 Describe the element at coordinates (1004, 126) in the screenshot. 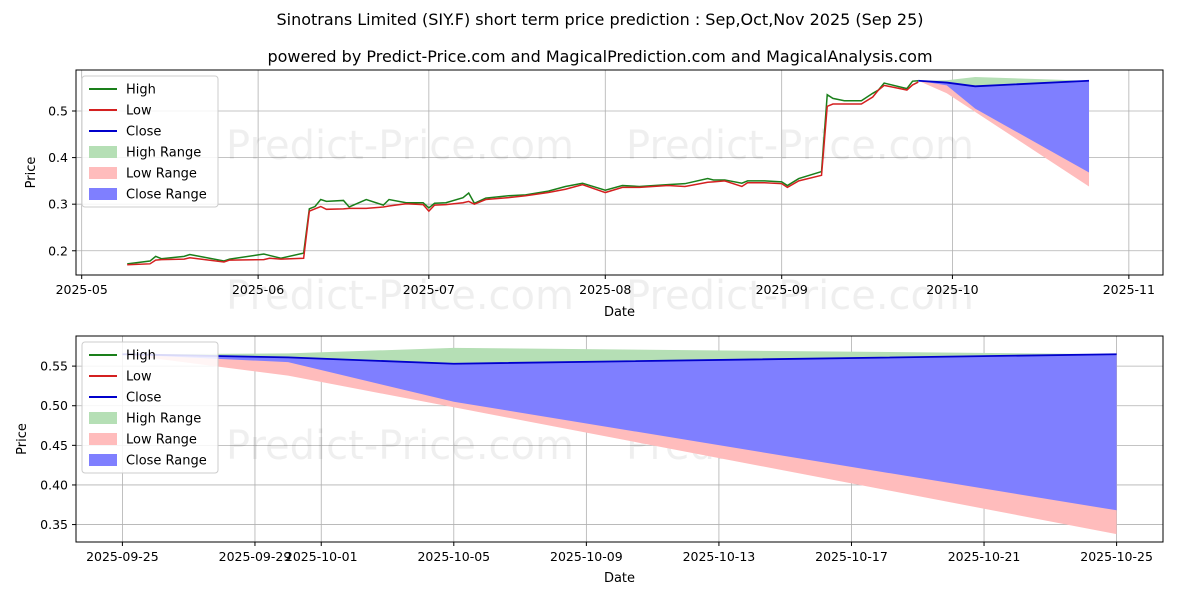

I see `close-range-band` at that location.